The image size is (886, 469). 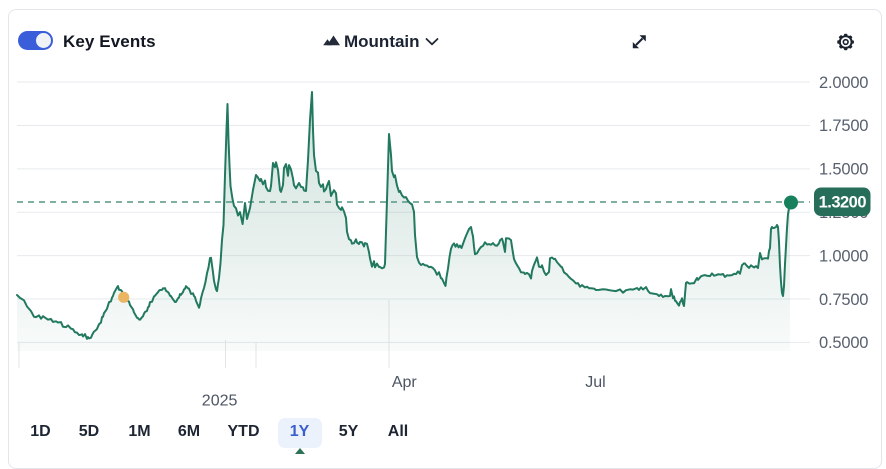 What do you see at coordinates (843, 256) in the screenshot?
I see `svg-text: 1.0000` at bounding box center [843, 256].